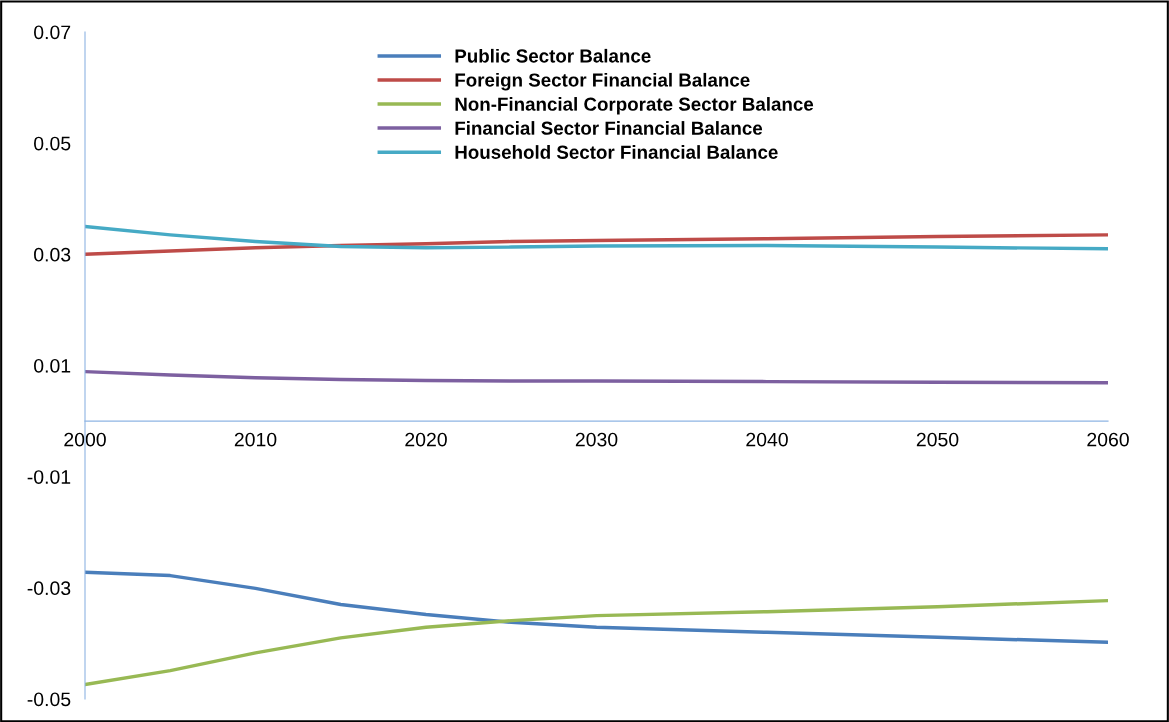  I want to click on legend-label: Non-Financial Corporate Sector Balance, so click(634, 106).